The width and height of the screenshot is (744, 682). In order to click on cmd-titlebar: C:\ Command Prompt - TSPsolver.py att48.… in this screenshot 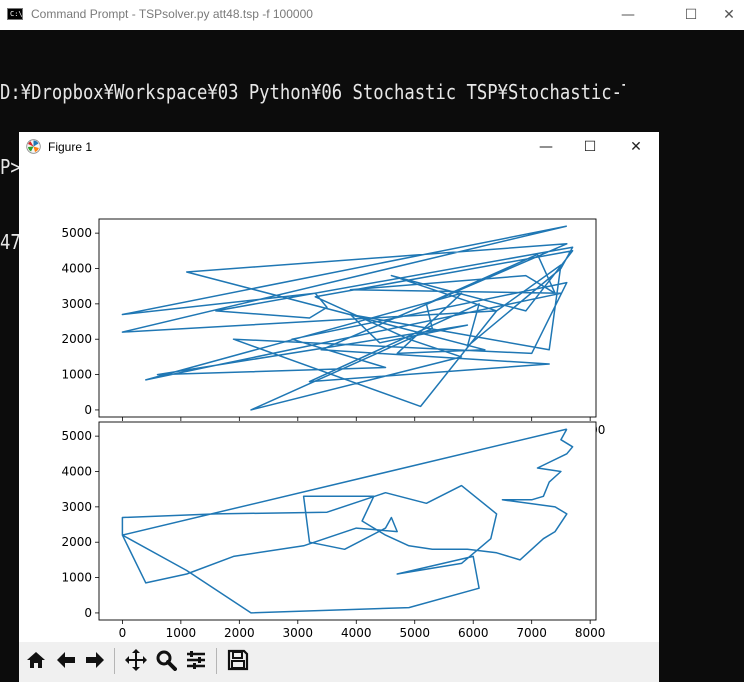, I will do `click(372, 15)`.